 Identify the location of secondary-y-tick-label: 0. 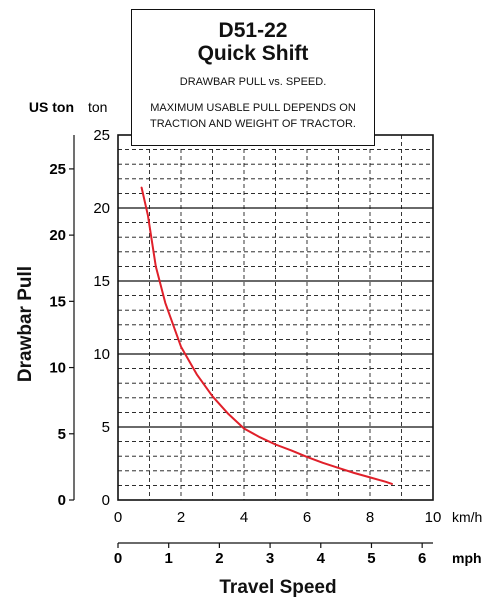
(62, 500).